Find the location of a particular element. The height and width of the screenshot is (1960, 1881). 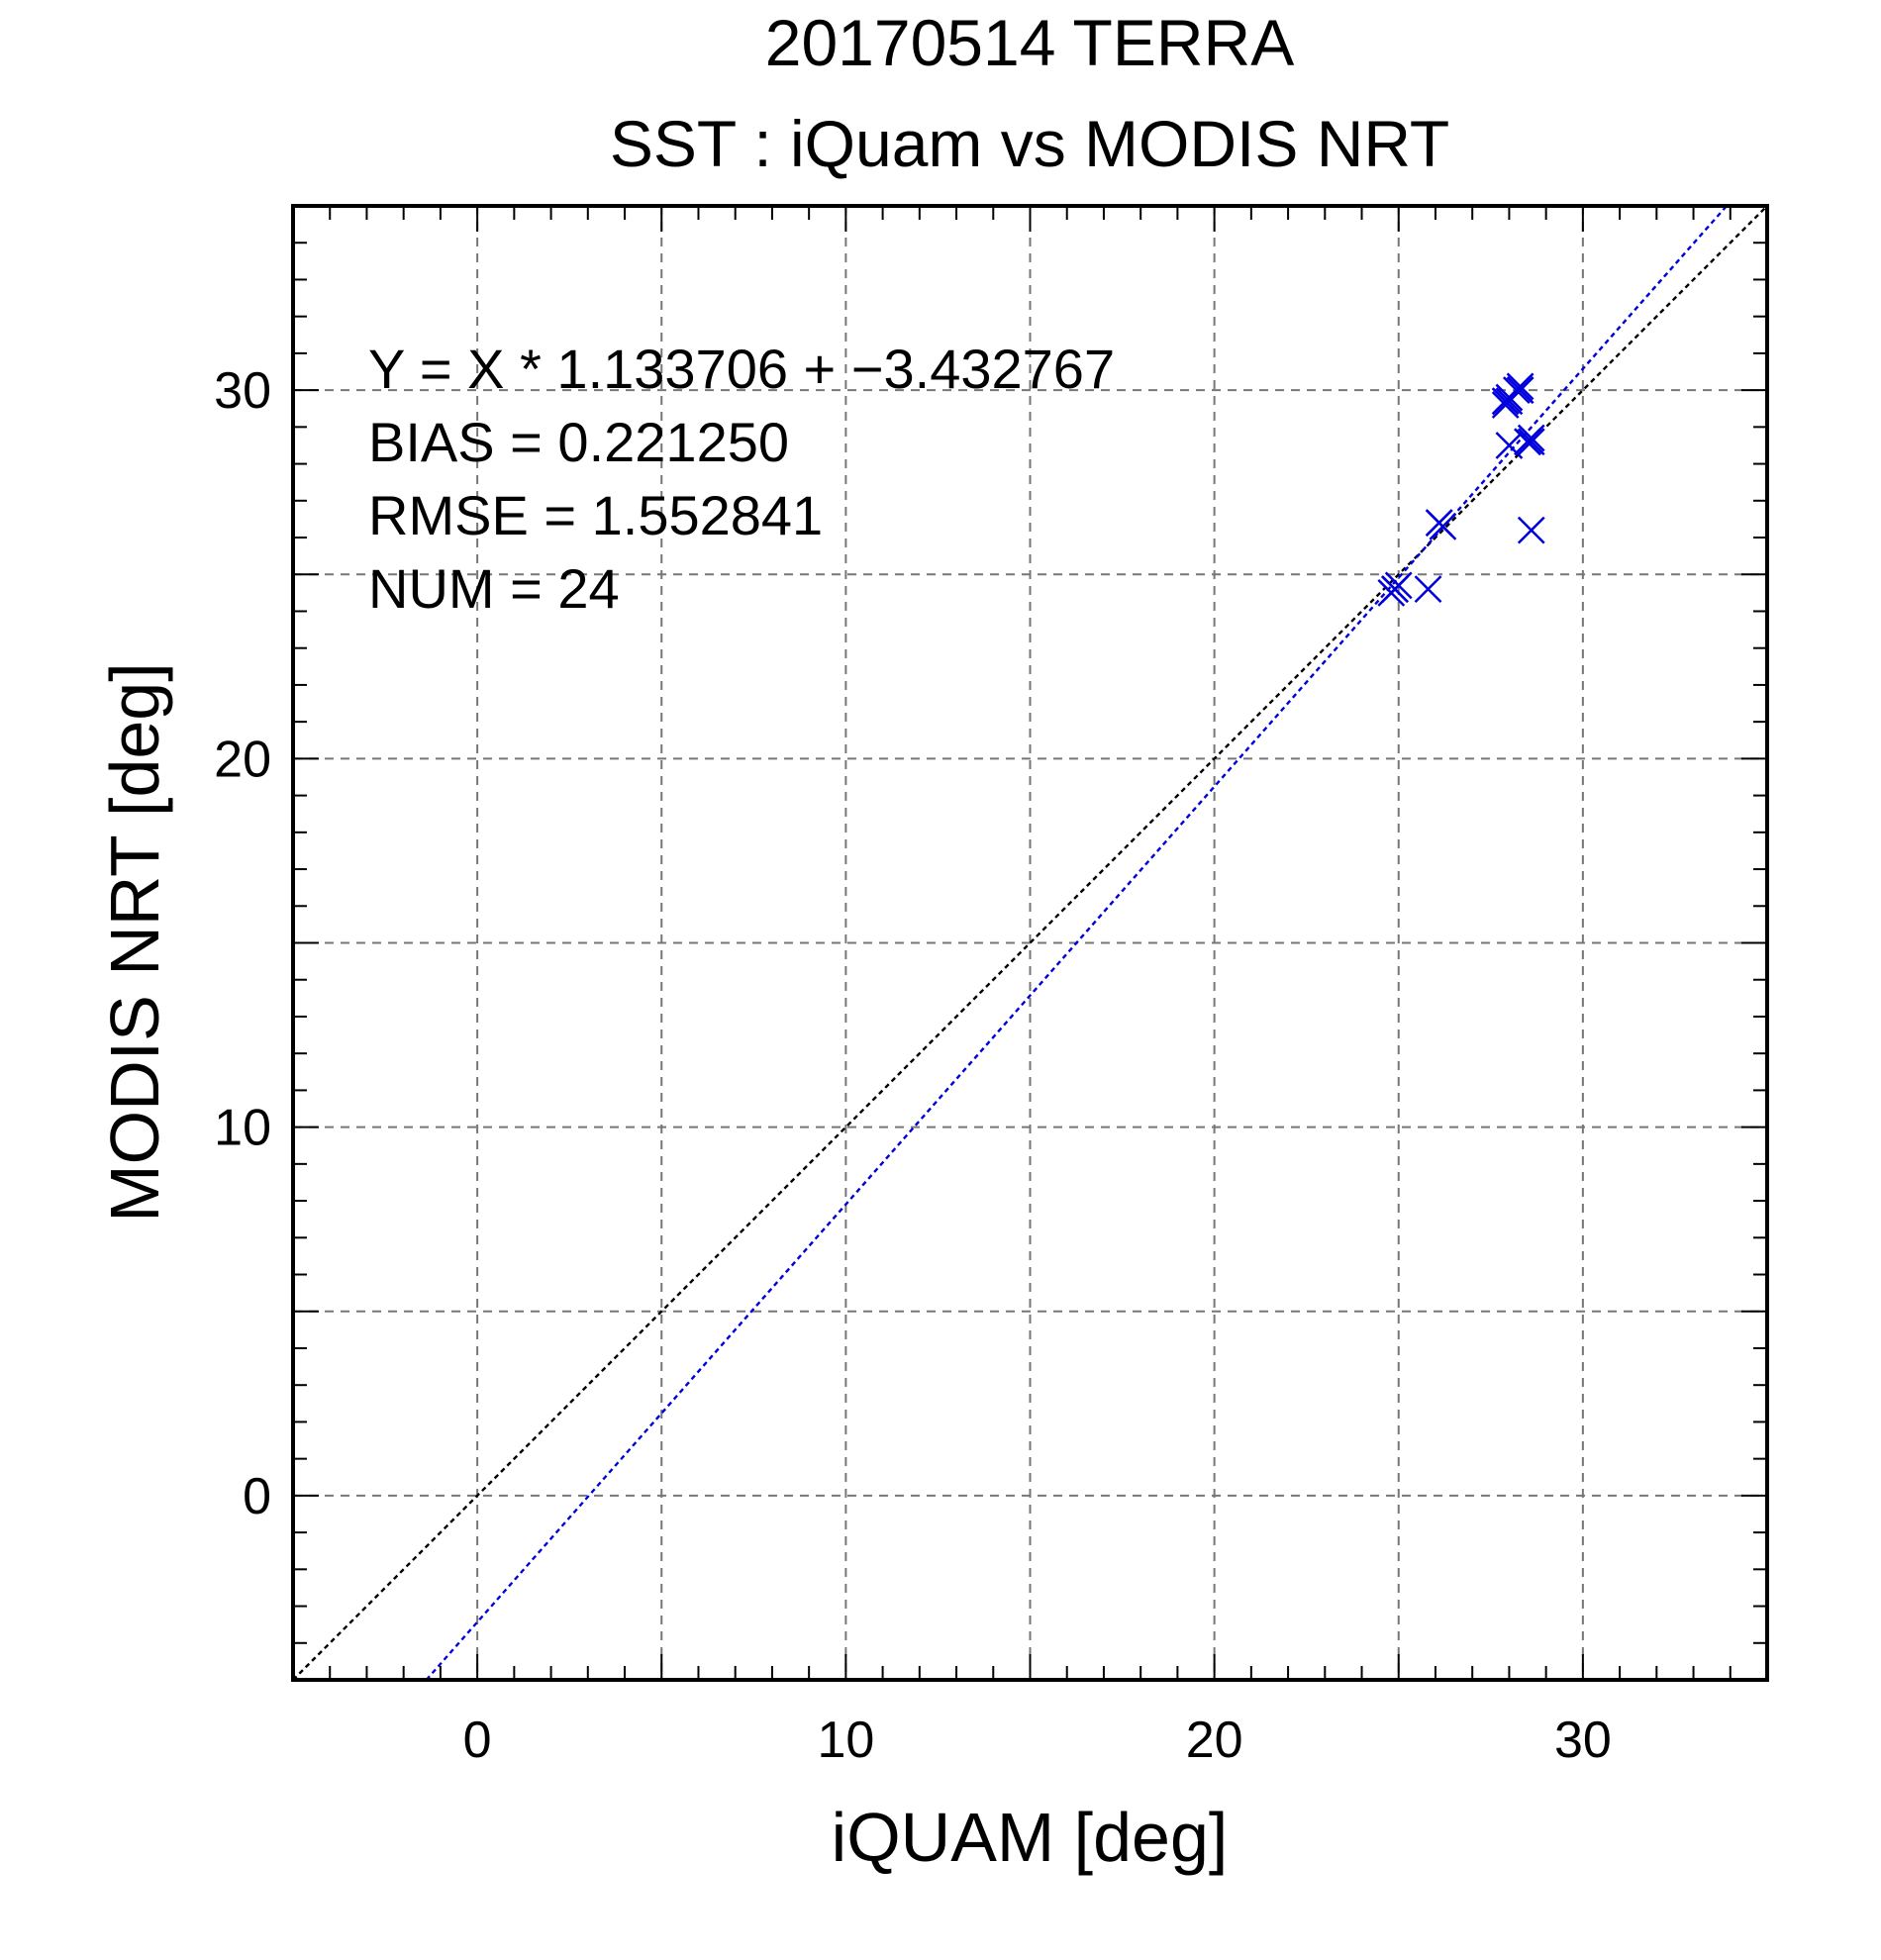

rmse-stat: RMSE = 1.552841 is located at coordinates (595, 515).